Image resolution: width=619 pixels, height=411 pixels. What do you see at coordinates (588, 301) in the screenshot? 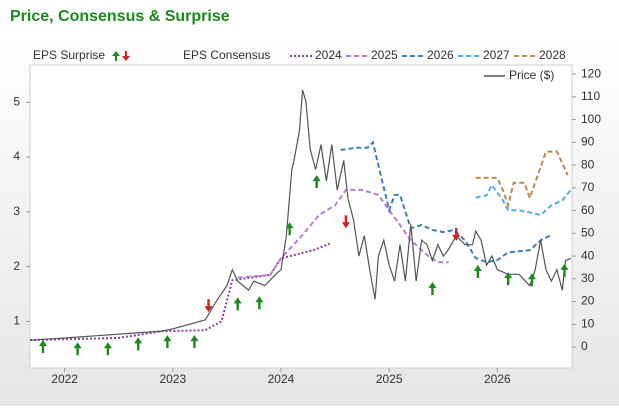
I see `y2-tick-label: 20` at bounding box center [588, 301].